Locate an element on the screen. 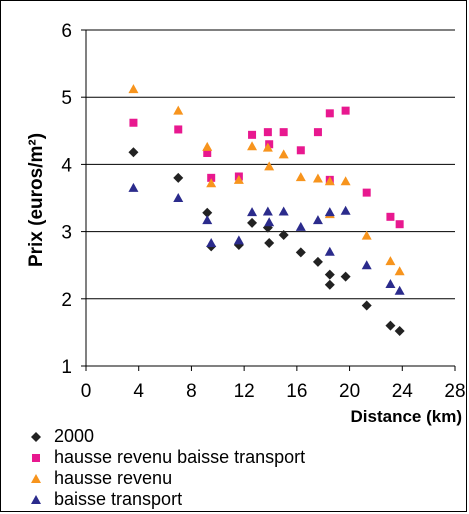 The height and width of the screenshot is (514, 469). y-tick-label: 6 is located at coordinates (66, 31).